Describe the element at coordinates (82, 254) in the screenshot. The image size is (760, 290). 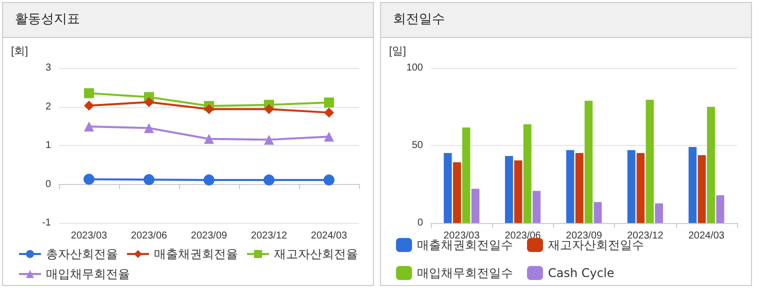
I see `legend-label: 총자산회전율` at that location.